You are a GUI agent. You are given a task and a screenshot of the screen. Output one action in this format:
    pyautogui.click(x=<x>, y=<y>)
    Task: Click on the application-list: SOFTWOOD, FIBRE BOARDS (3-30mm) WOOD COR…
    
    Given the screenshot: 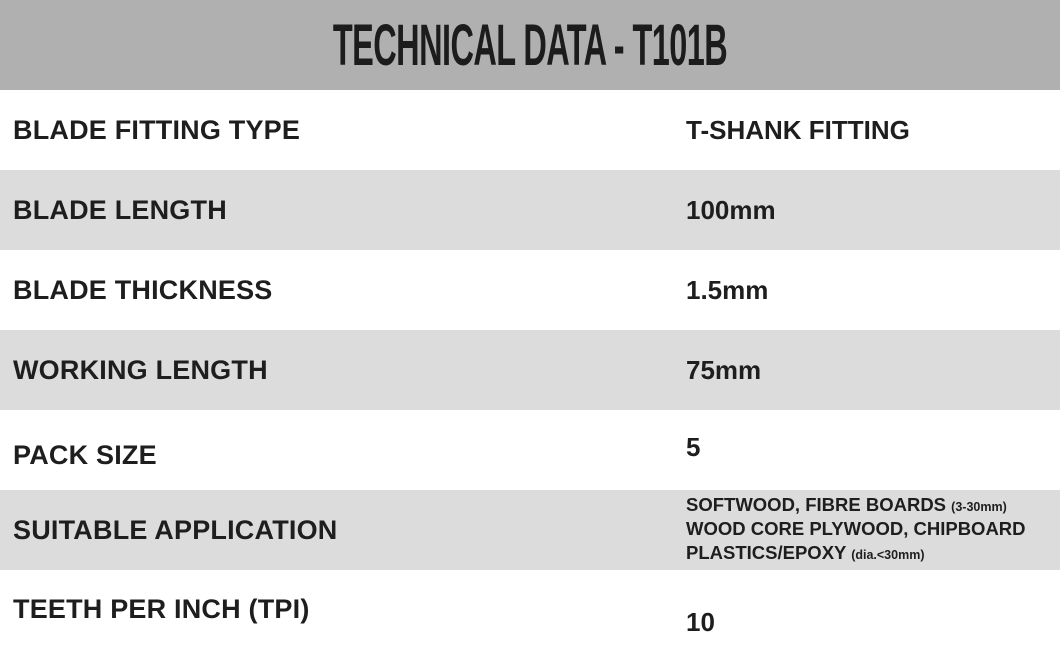 What is the action you would take?
    pyautogui.click(x=856, y=530)
    